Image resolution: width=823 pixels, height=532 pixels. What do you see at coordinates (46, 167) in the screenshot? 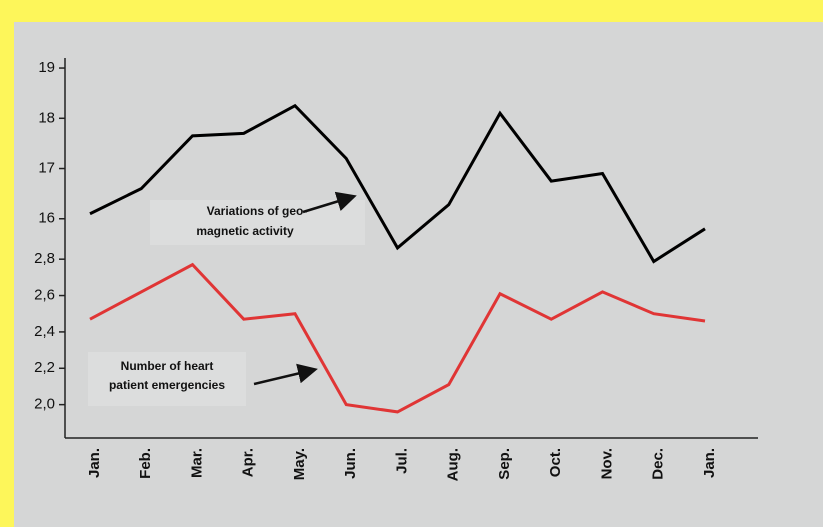
I see `y-tick-label: 17` at bounding box center [46, 167].